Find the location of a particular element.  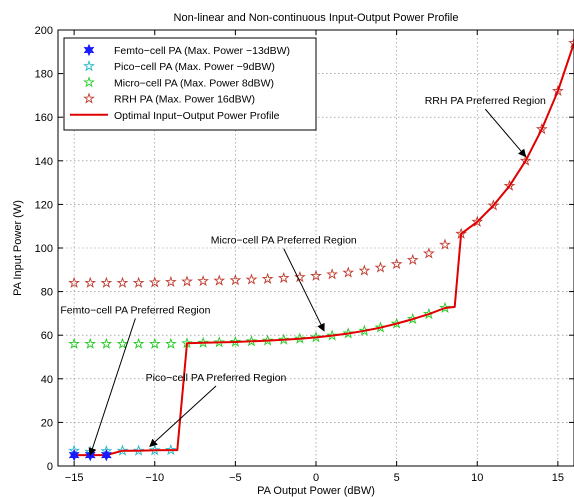

y-tick-label: 40 is located at coordinates (47, 380).